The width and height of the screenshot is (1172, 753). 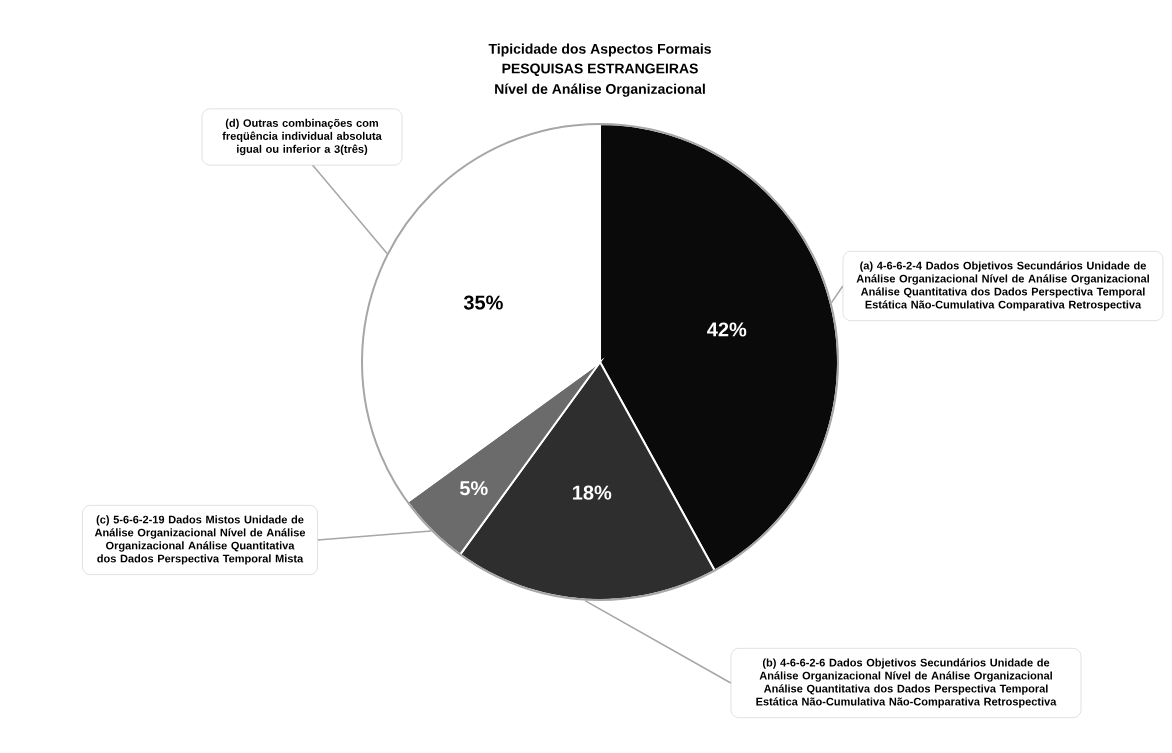 I want to click on data-label: 42%, so click(x=727, y=329).